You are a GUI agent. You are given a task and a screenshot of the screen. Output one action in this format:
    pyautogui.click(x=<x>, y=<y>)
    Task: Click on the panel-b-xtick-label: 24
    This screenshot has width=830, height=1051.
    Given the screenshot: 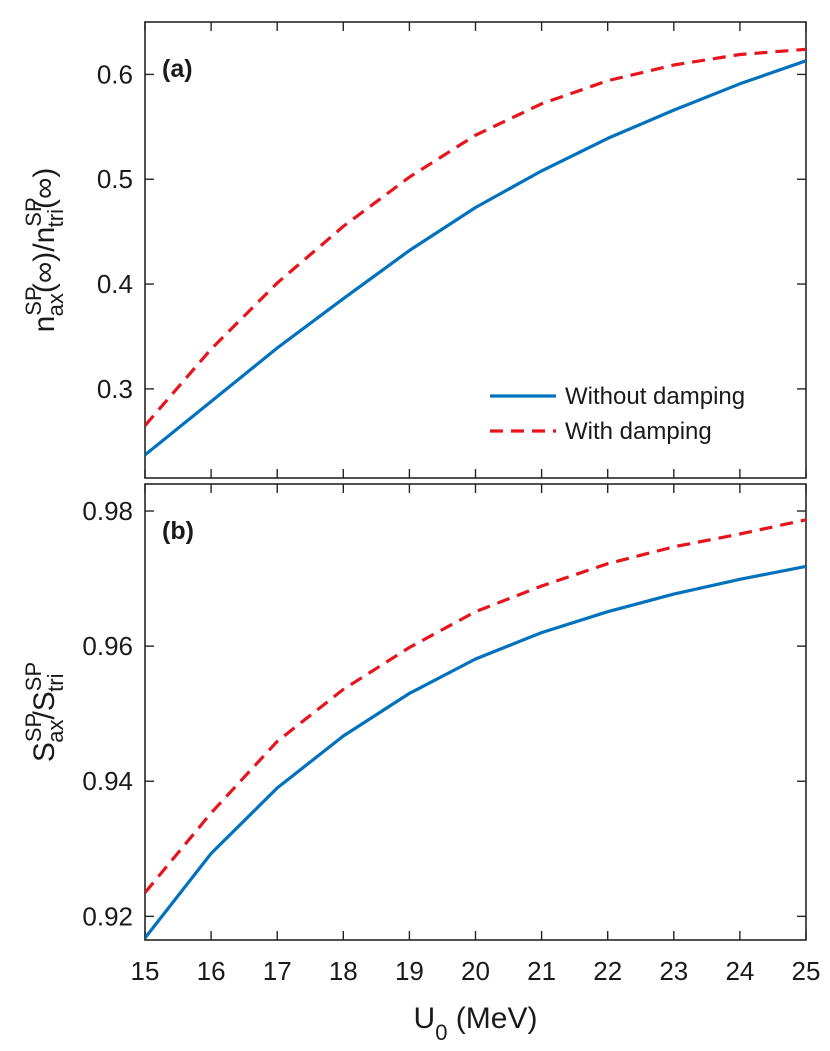 What is the action you would take?
    pyautogui.click(x=739, y=971)
    